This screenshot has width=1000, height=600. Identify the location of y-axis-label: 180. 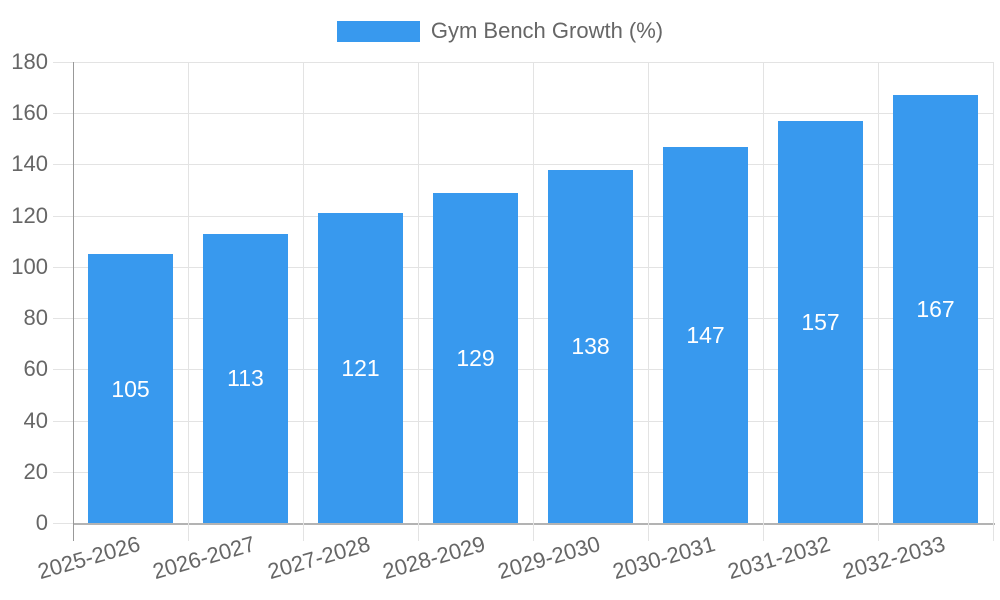
(29, 61).